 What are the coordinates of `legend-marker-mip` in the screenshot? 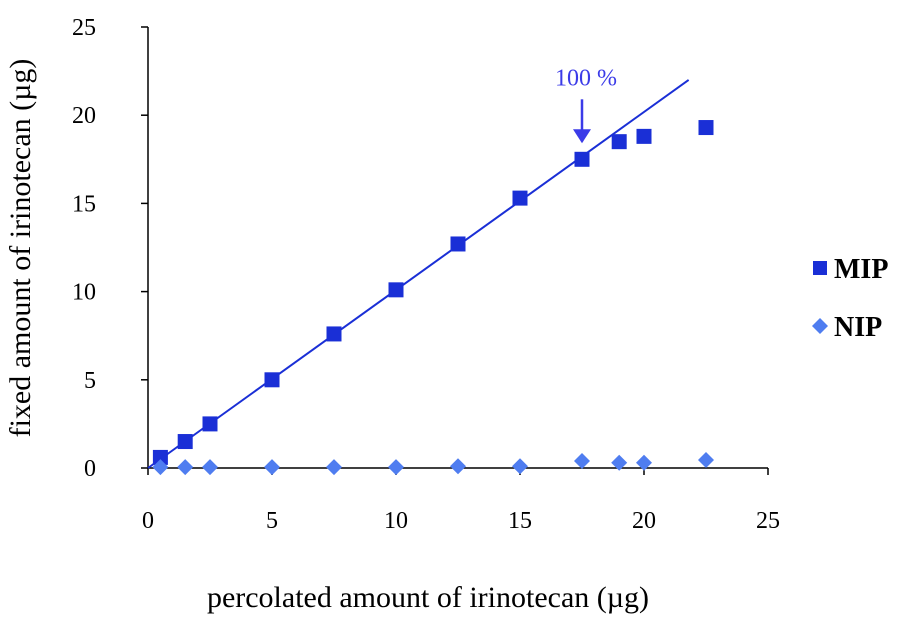 It's located at (820, 268).